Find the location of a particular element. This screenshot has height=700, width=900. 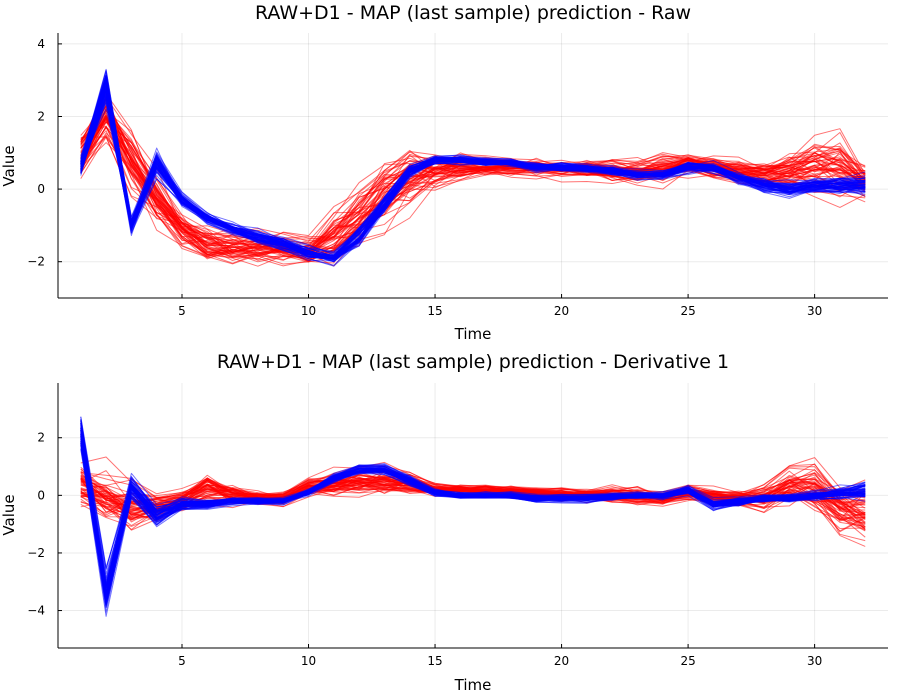

y-tick-label: 4 is located at coordinates (41, 44).